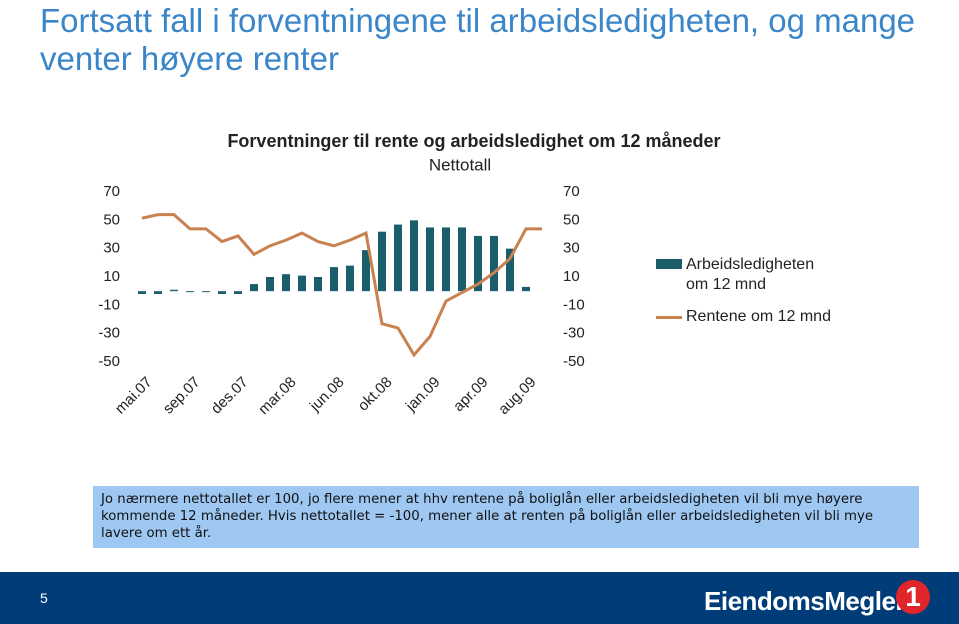  What do you see at coordinates (805, 601) in the screenshot?
I see `logo: EiendomsMegler` at bounding box center [805, 601].